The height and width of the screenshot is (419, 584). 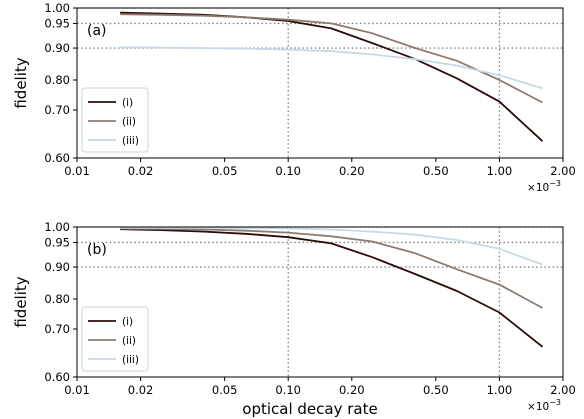 I want to click on panel-a-ytick-label: 1.00, so click(x=57, y=8).